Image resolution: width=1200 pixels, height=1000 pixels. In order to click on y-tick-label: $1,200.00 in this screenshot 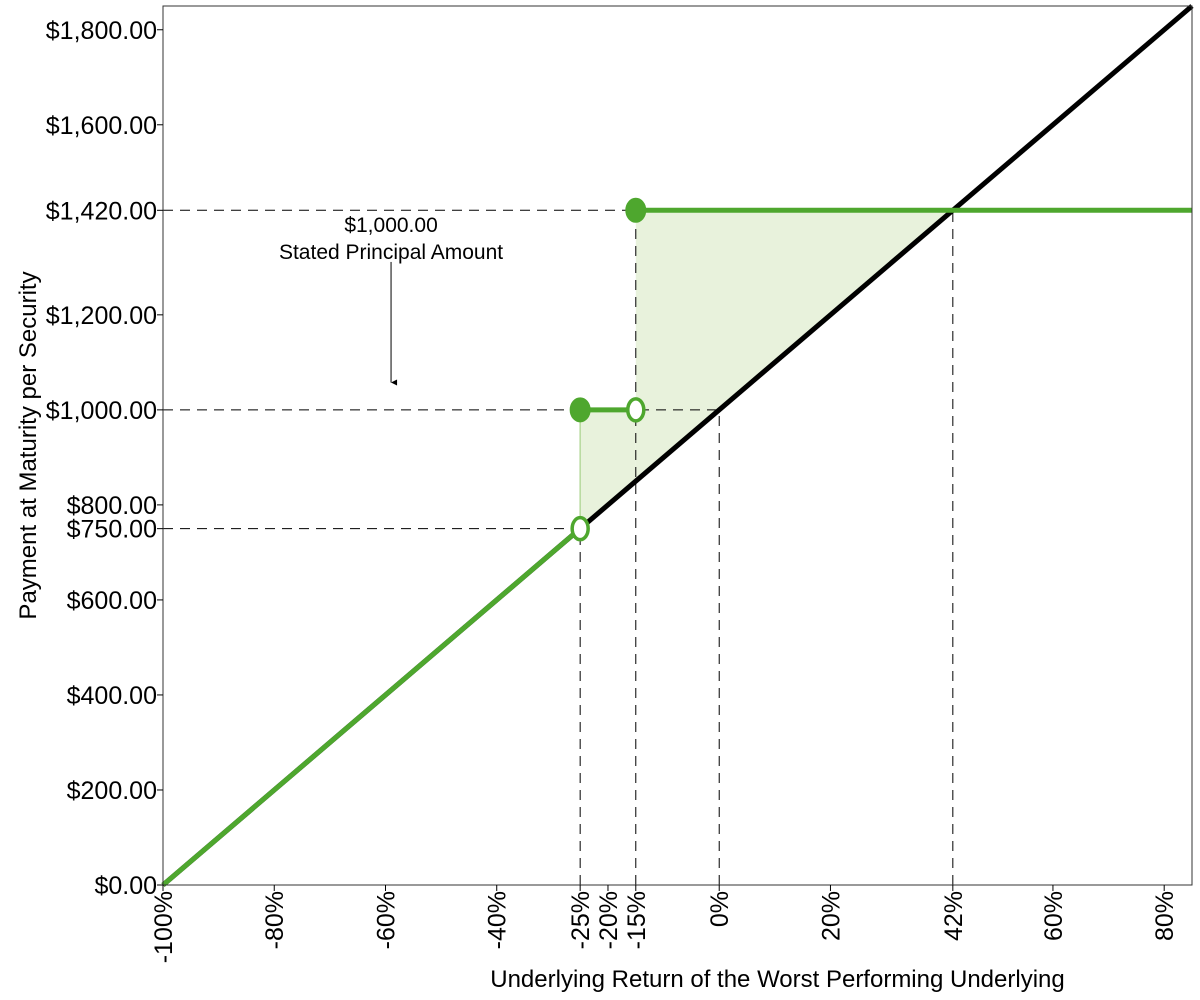, I will do `click(101, 316)`.